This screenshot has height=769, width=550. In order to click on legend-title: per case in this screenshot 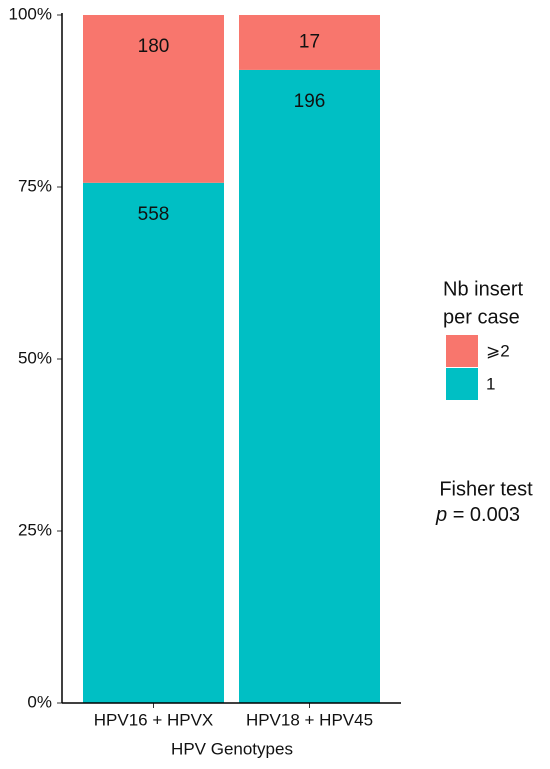, I will do `click(481, 317)`.